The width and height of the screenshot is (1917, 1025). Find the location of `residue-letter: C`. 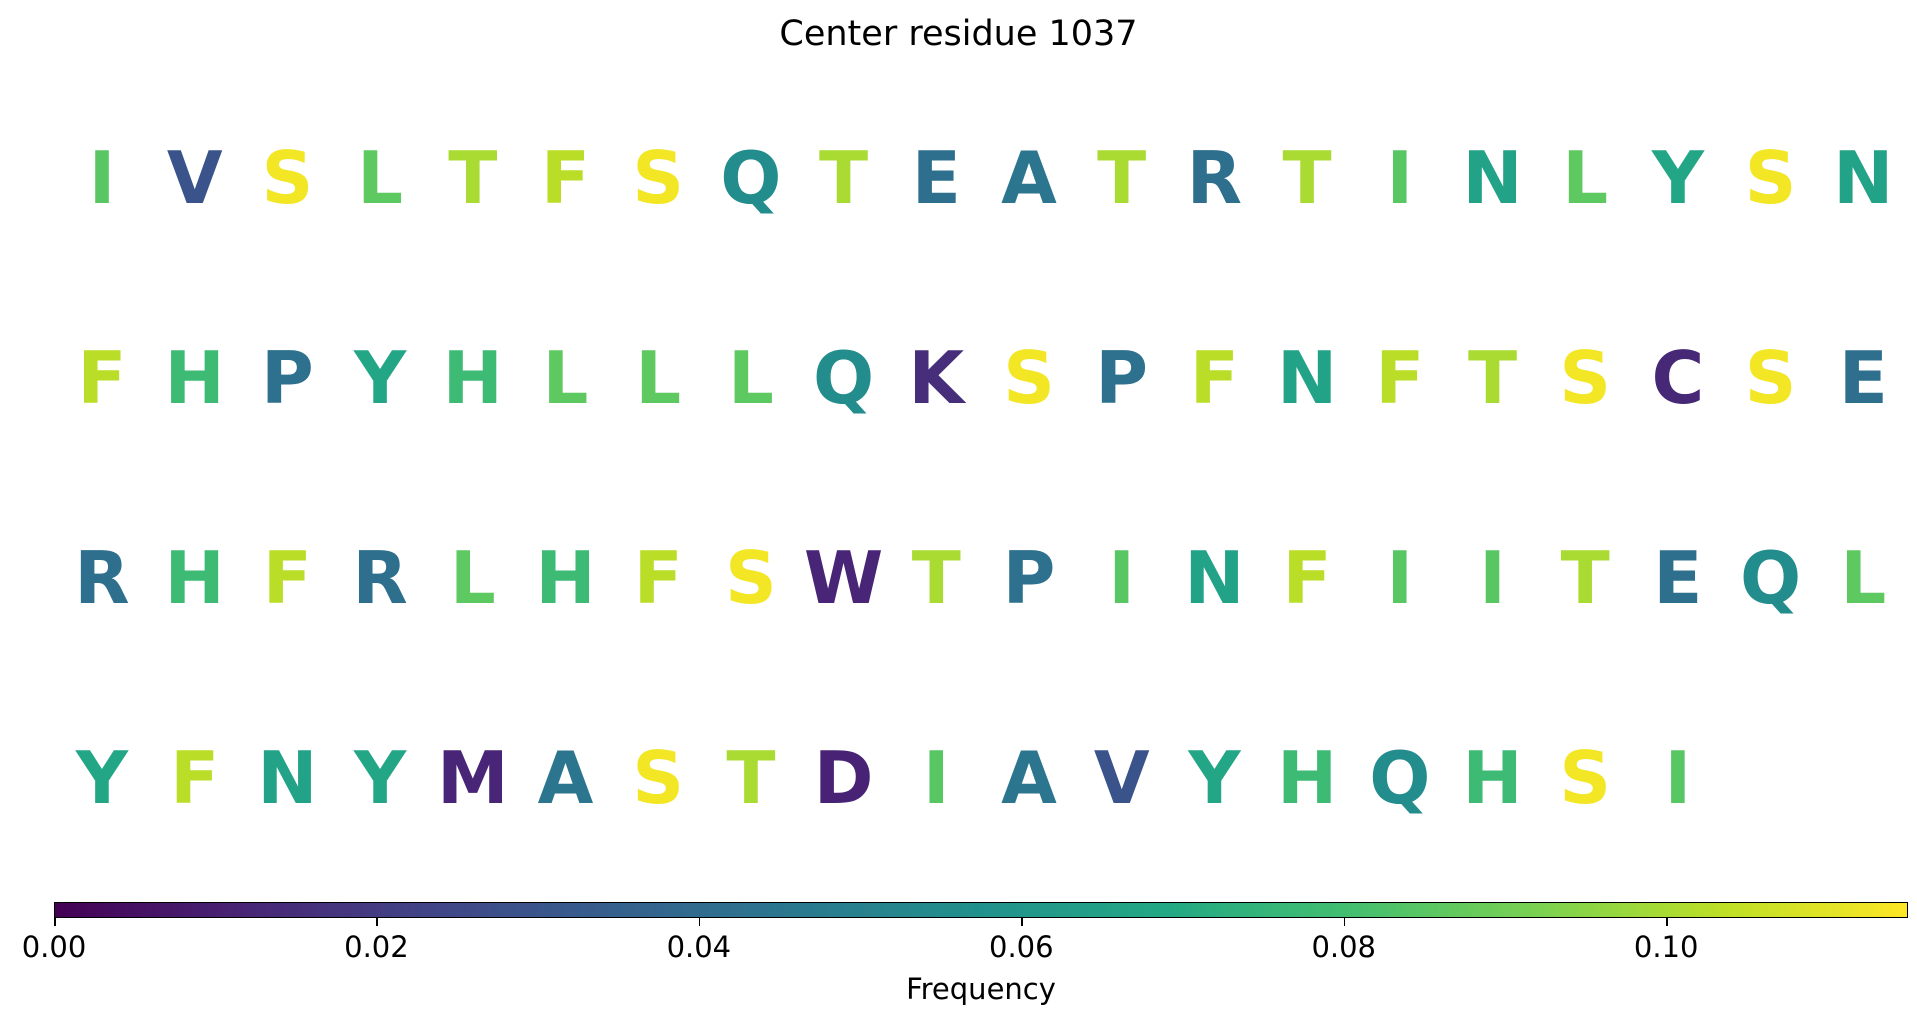

residue-letter: C is located at coordinates (1678, 378).